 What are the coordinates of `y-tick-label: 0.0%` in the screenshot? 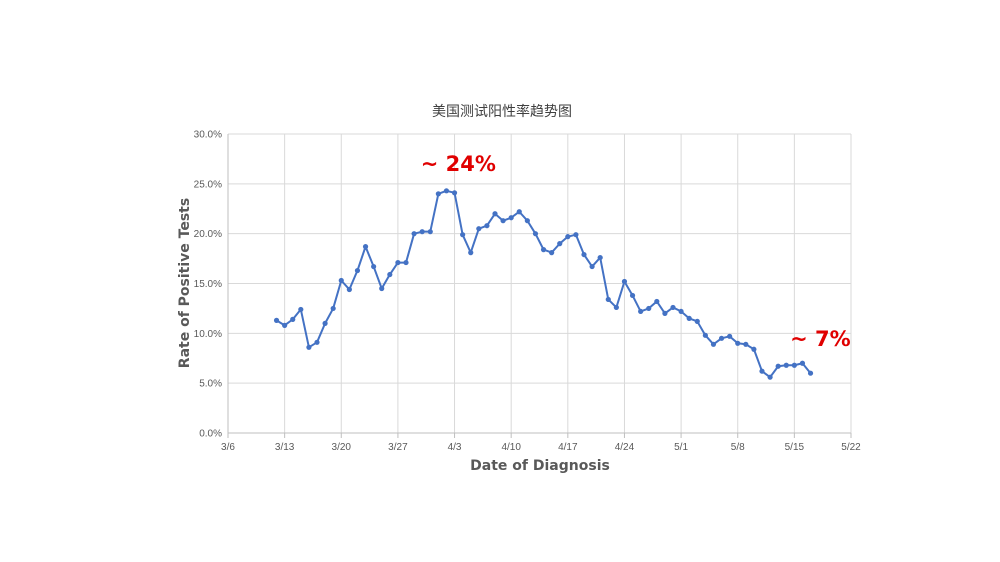 It's located at (210, 434).